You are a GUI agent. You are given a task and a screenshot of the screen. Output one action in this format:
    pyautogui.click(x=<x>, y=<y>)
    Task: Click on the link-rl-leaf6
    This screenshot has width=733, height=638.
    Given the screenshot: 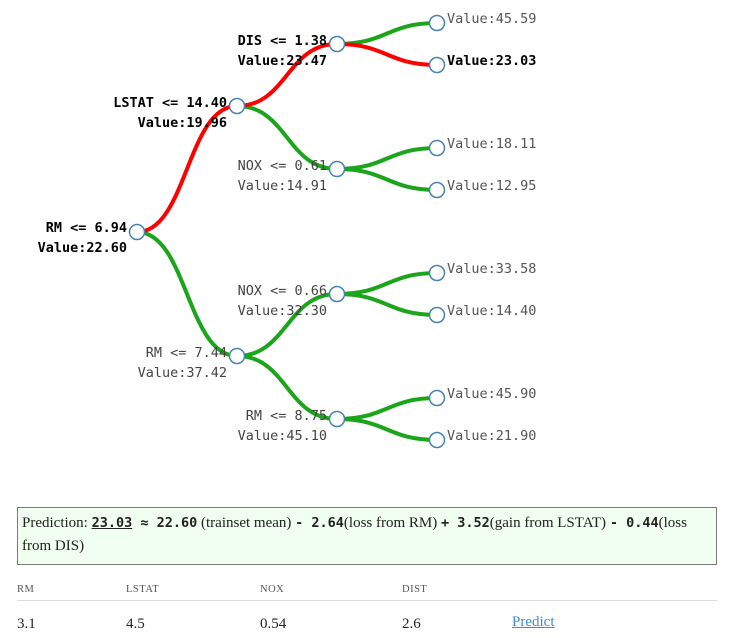 What is the action you would take?
    pyautogui.click(x=387, y=304)
    